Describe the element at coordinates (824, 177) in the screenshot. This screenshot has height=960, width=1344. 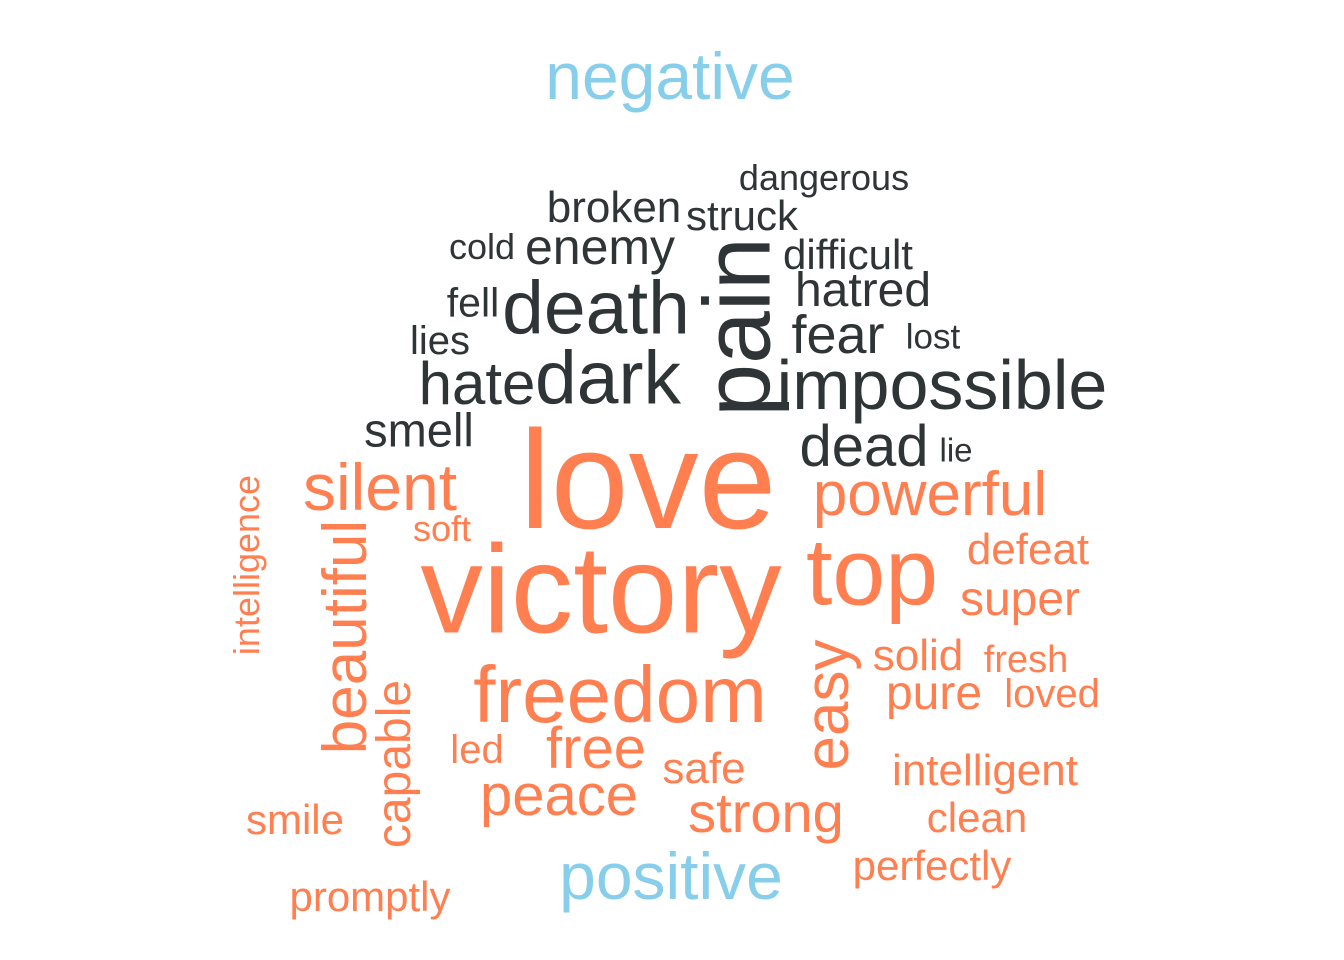
I see `word-dangerous: dangerous` at that location.